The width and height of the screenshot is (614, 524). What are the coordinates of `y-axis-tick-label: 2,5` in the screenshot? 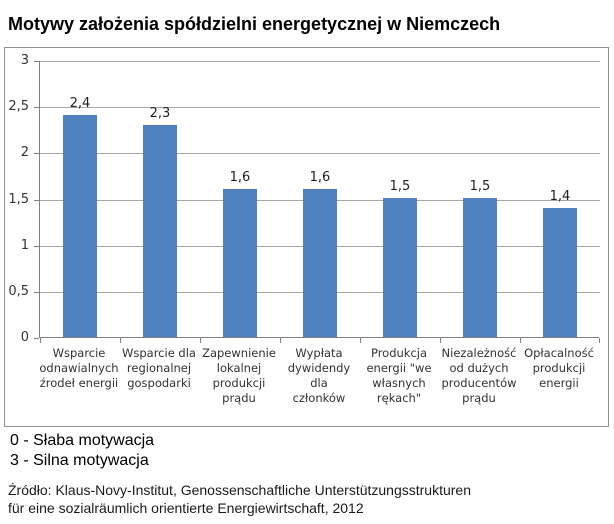 It's located at (18, 106).